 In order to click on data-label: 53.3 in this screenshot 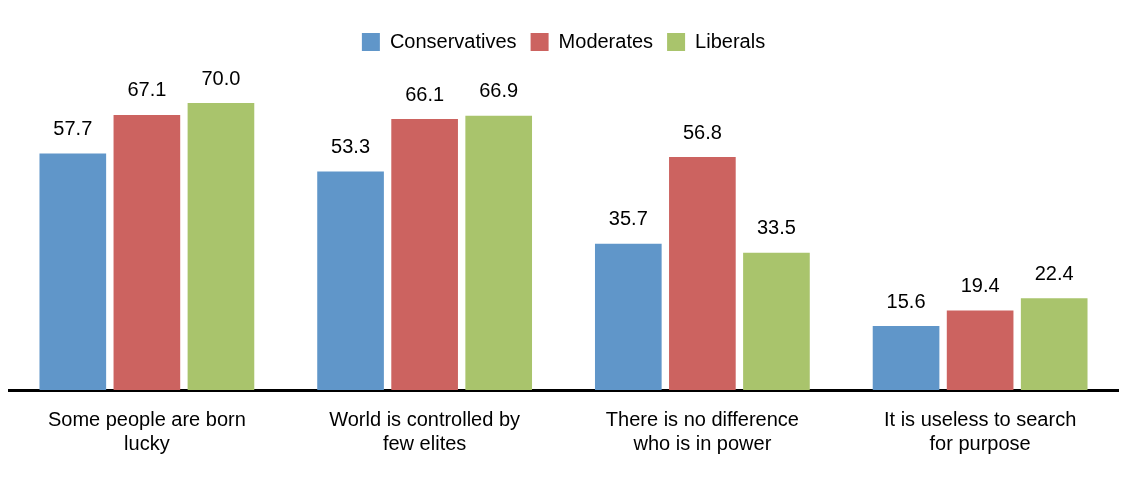, I will do `click(351, 145)`.